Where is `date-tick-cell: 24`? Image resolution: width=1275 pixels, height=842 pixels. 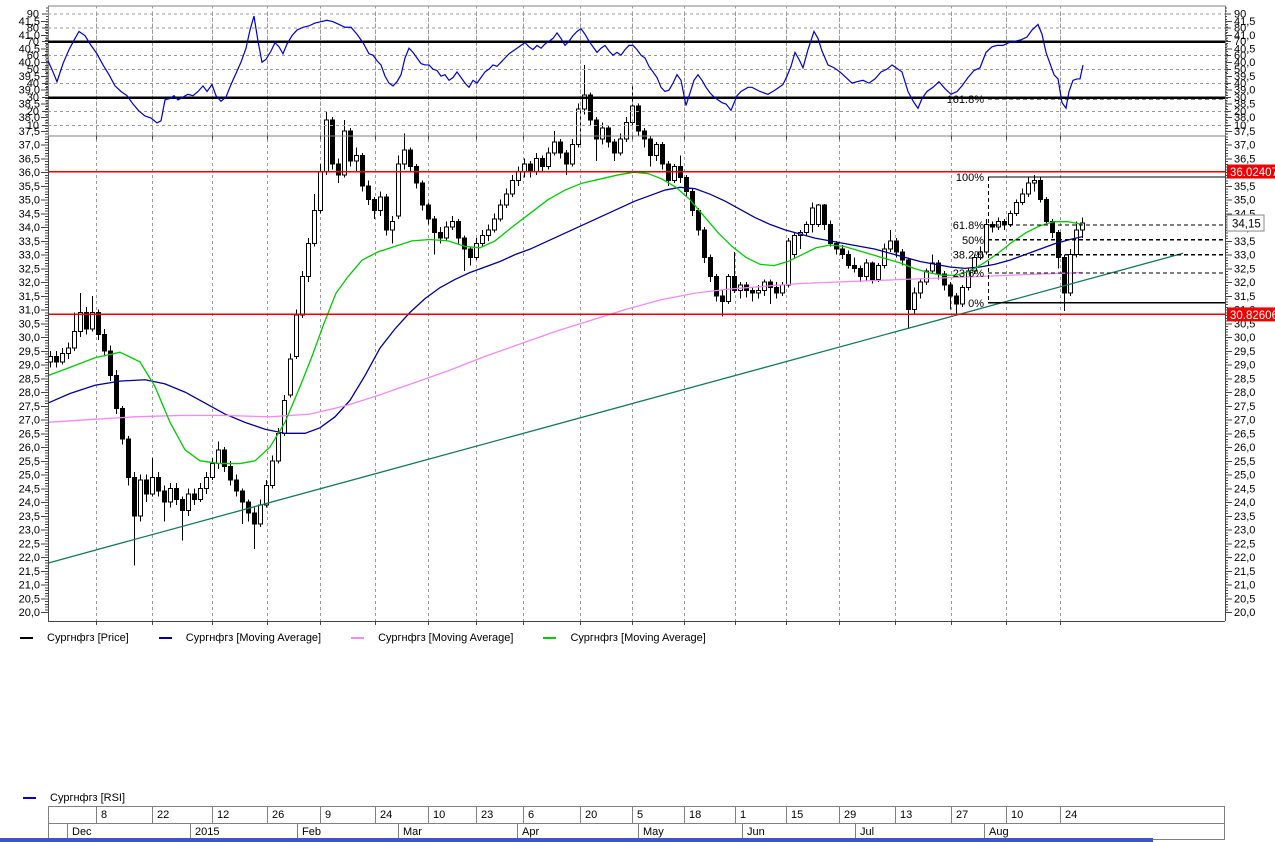
date-tick-cell: 24 is located at coordinates (401, 815).